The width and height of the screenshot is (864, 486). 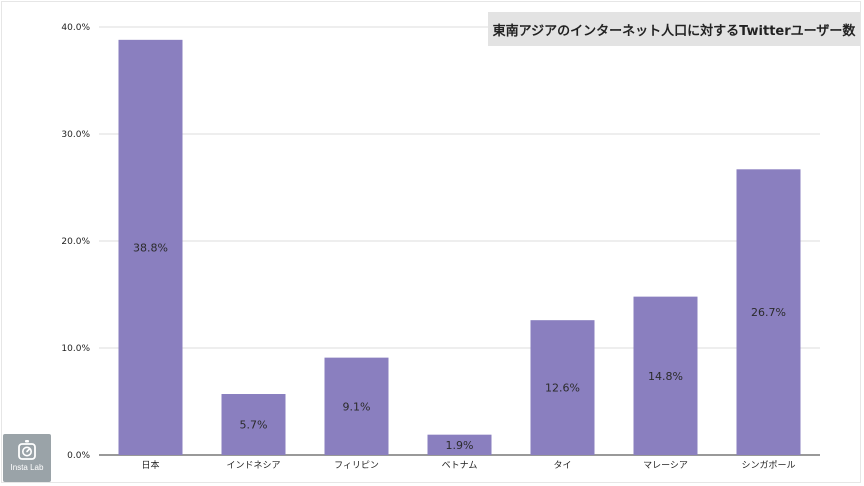 What do you see at coordinates (75, 349) in the screenshot?
I see `y-tick-label: 10.0%` at bounding box center [75, 349].